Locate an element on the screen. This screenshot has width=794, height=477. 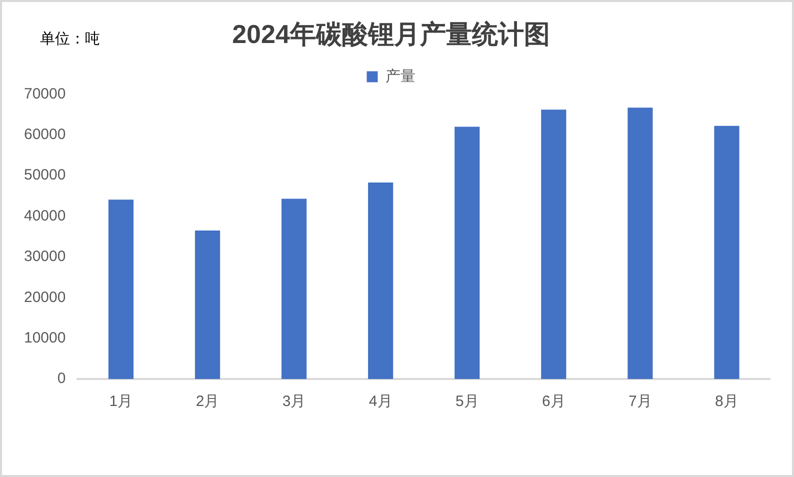
y-tick-label: 20000 is located at coordinates (45, 297).